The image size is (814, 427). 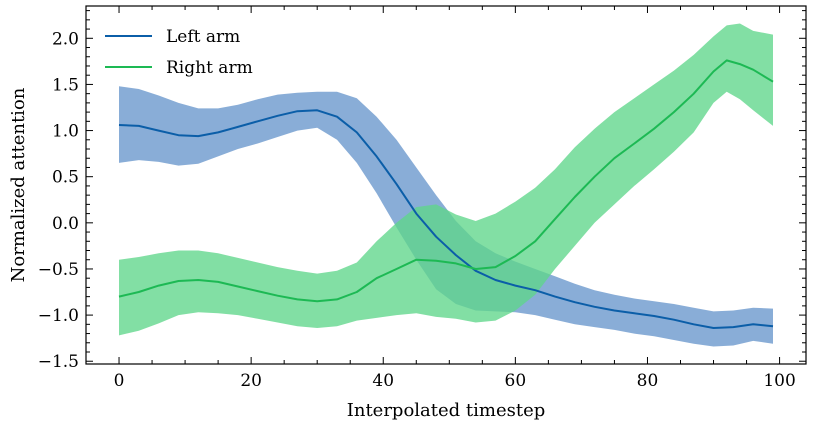 What do you see at coordinates (251, 381) in the screenshot?
I see `x-tick-label: 20` at bounding box center [251, 381].